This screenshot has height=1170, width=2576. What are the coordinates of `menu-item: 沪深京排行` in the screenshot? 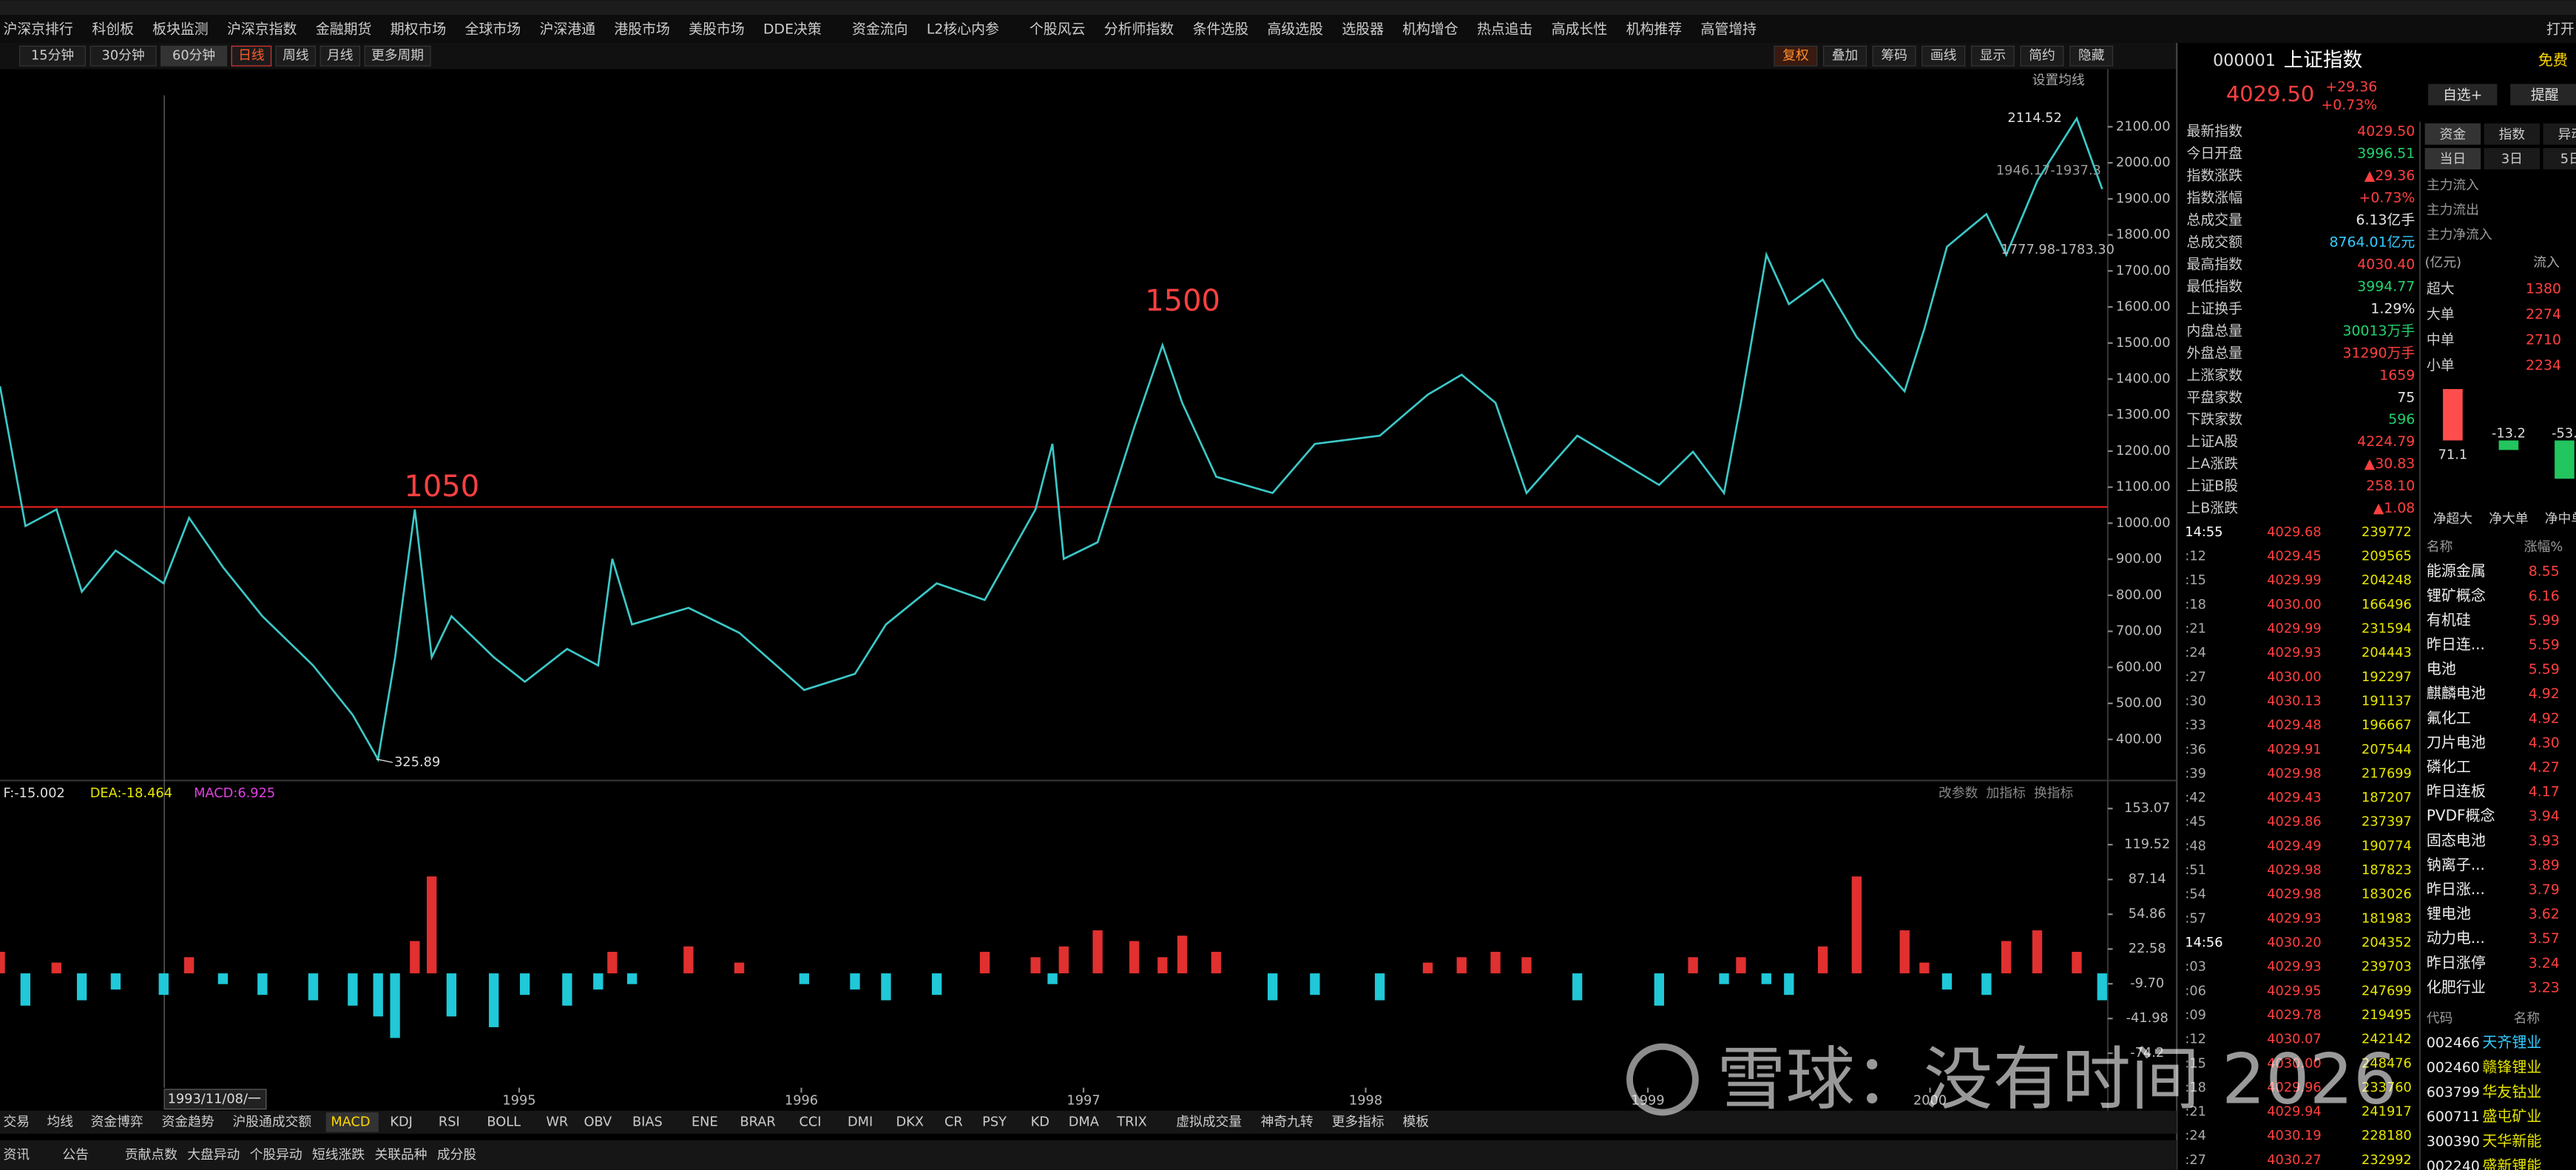 It's located at (37, 30).